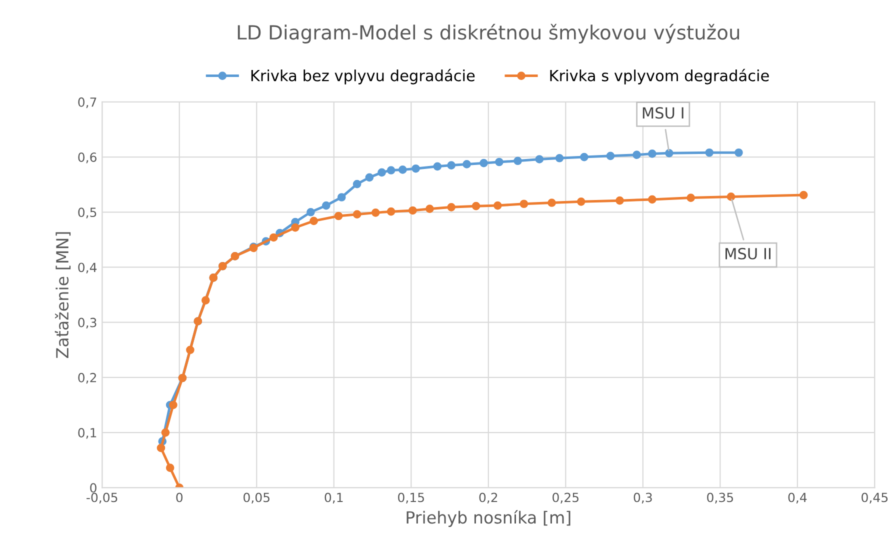 The height and width of the screenshot is (551, 888). What do you see at coordinates (663, 113) in the screenshot?
I see `annotation: MSU I` at bounding box center [663, 113].